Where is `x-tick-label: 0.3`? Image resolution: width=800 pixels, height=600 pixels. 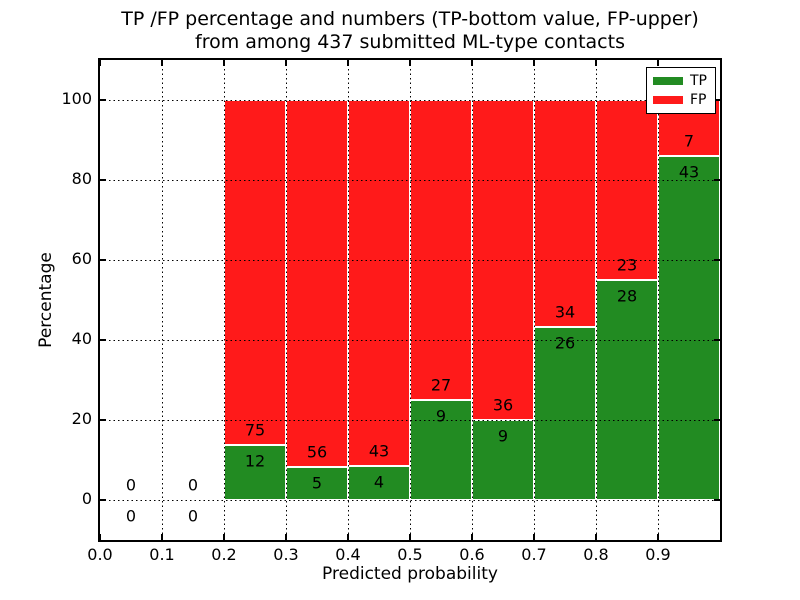
x-tick-label: 0.3 is located at coordinates (286, 554).